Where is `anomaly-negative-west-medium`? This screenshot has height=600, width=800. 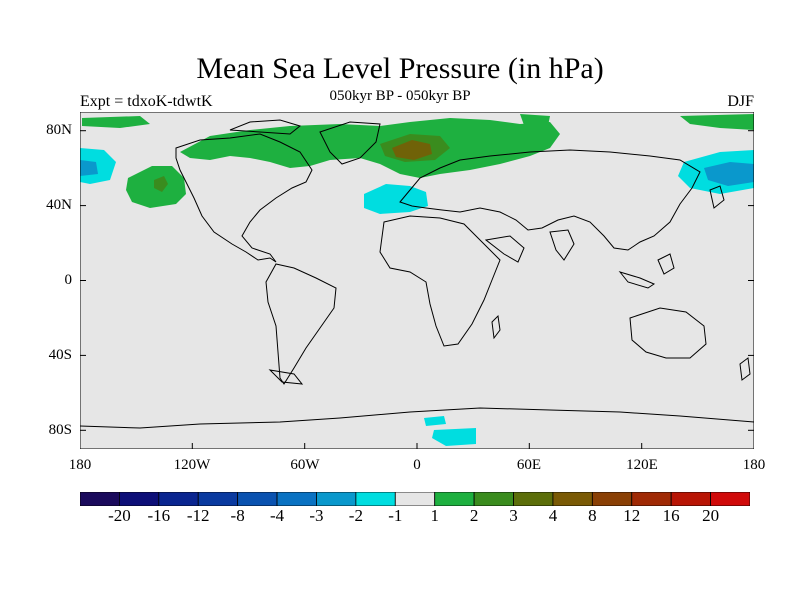
anomaly-negative-west-medium is located at coordinates (89, 168).